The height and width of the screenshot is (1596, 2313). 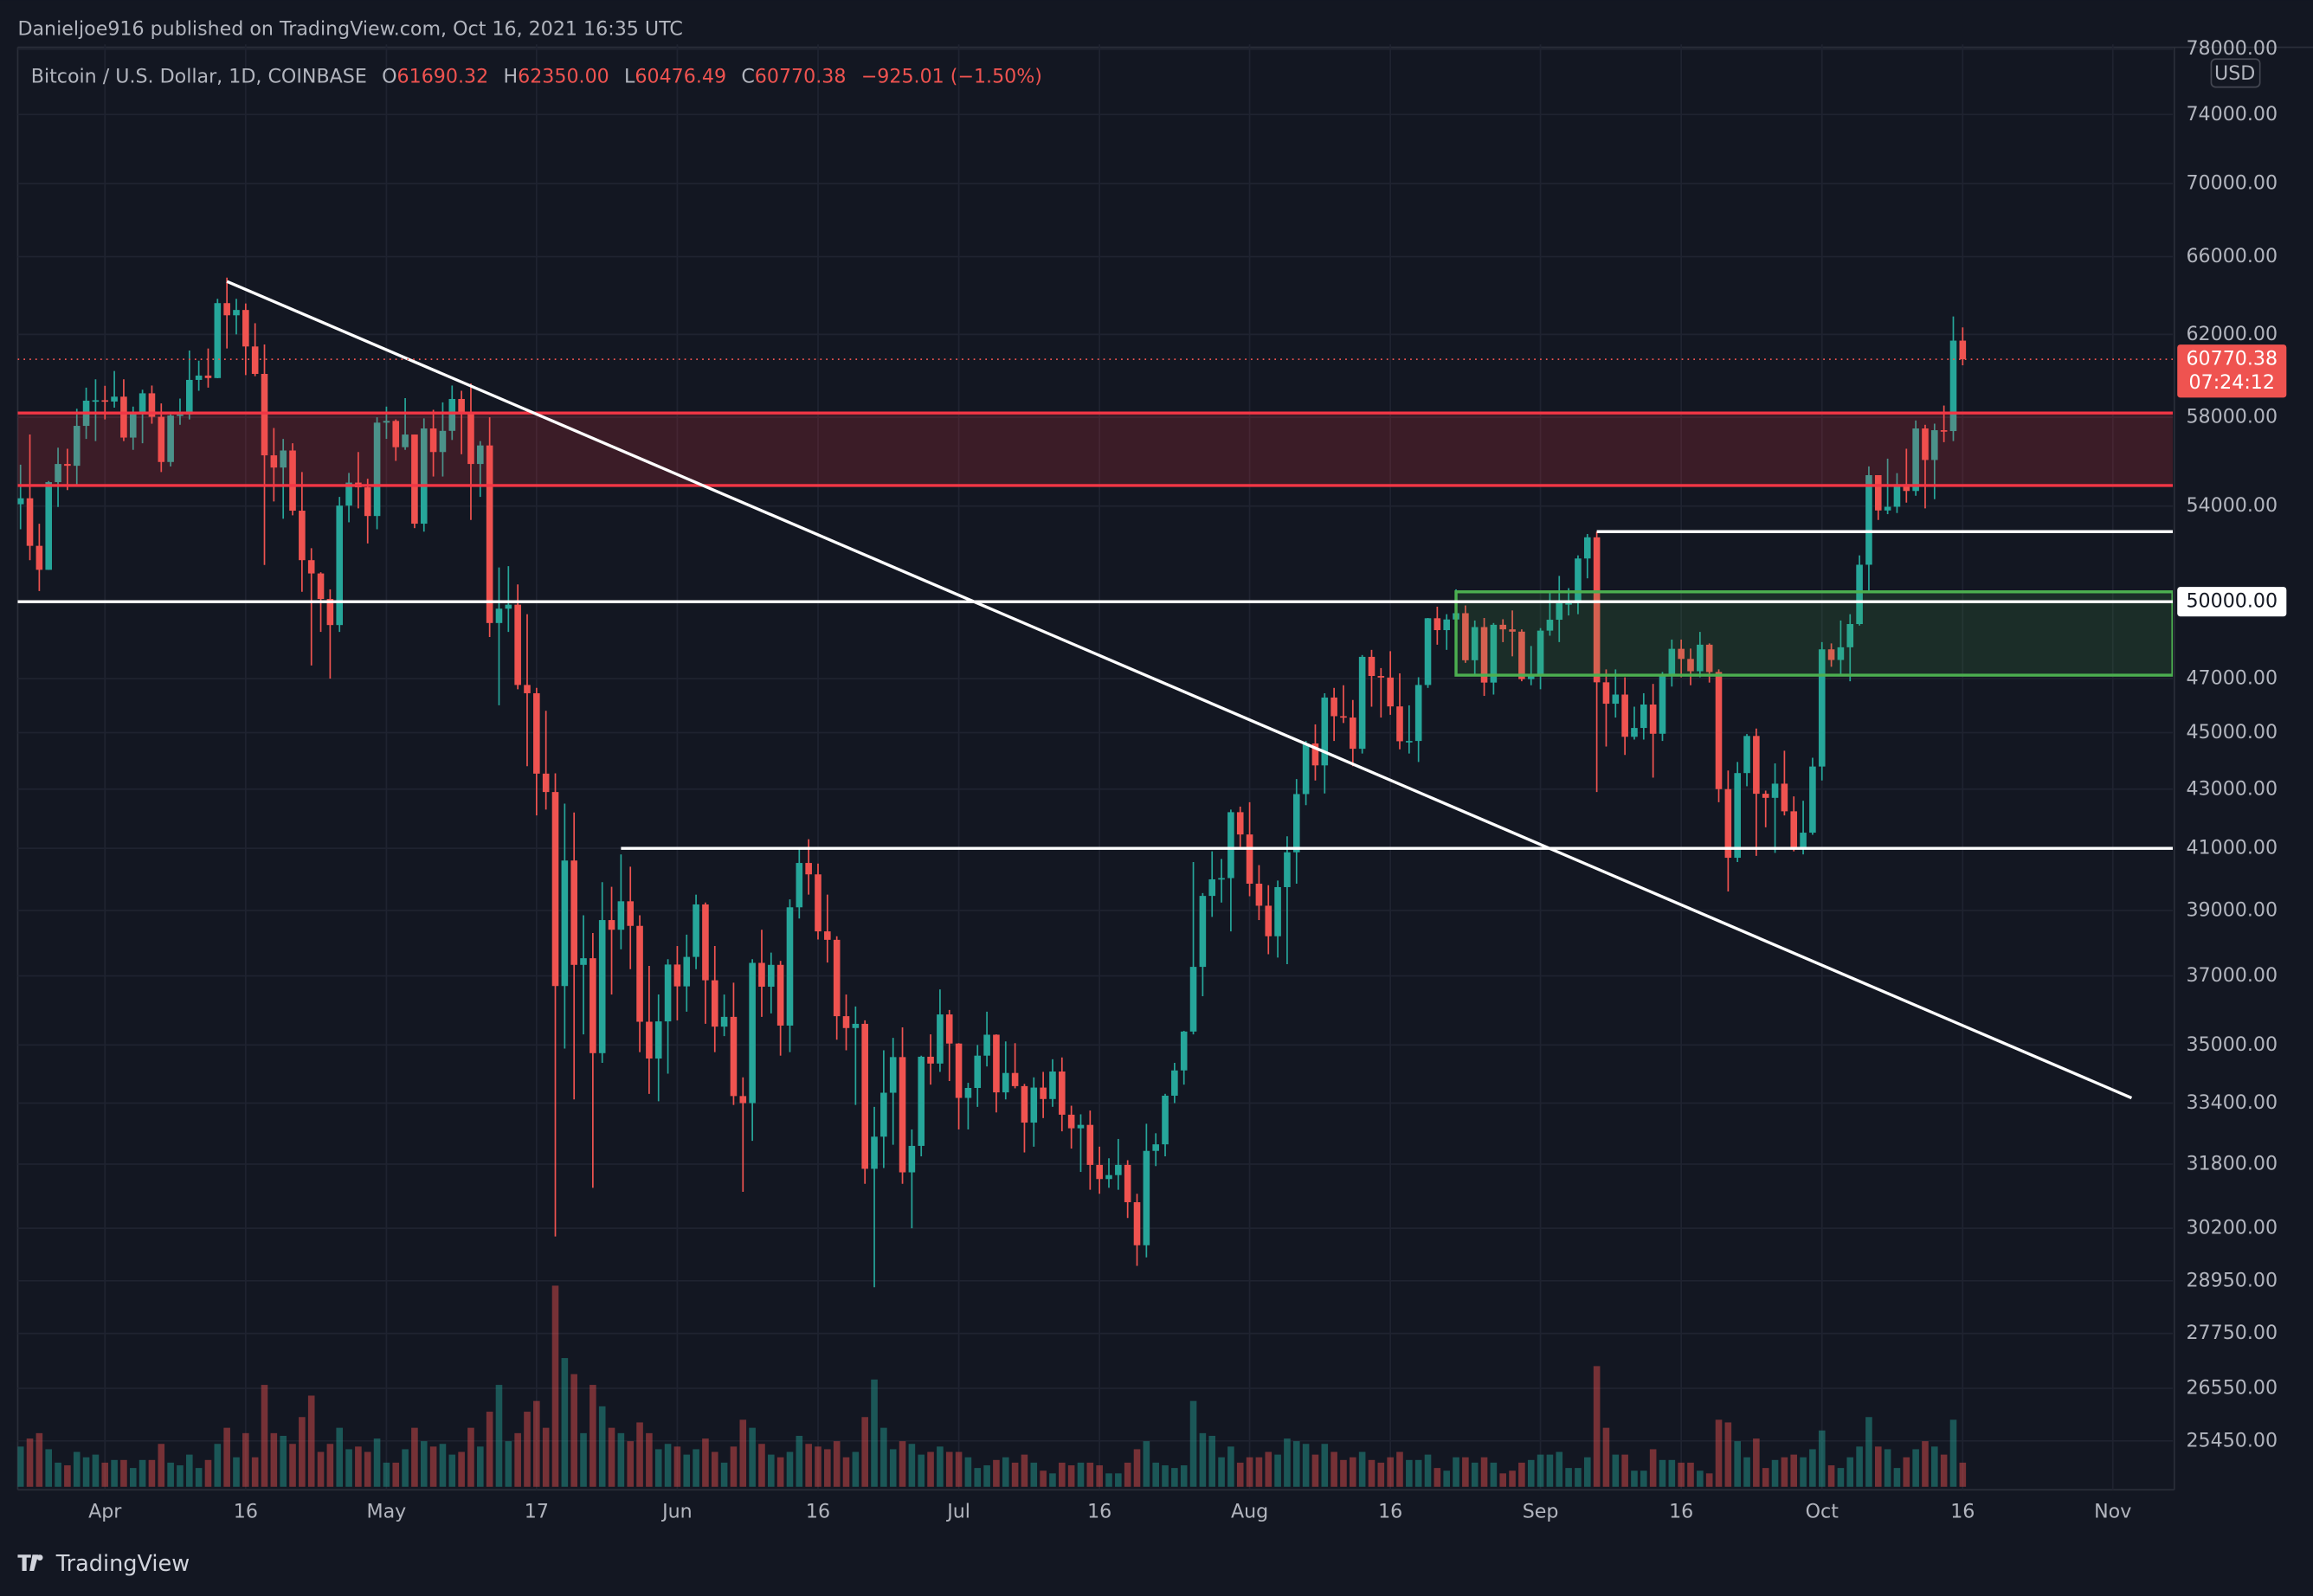 I want to click on legend-value: 61690.32, so click(x=443, y=76).